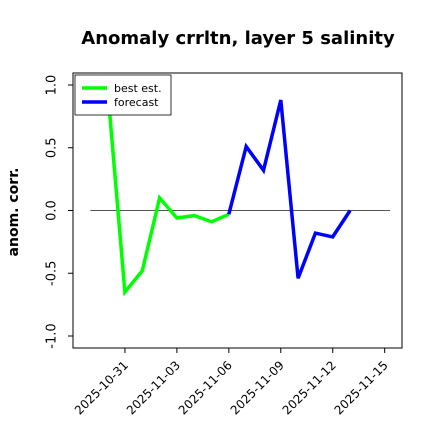 This screenshot has width=440, height=440. What do you see at coordinates (238, 38) in the screenshot?
I see `chart-title: Anomaly crrltn, layer 5 salinity` at bounding box center [238, 38].